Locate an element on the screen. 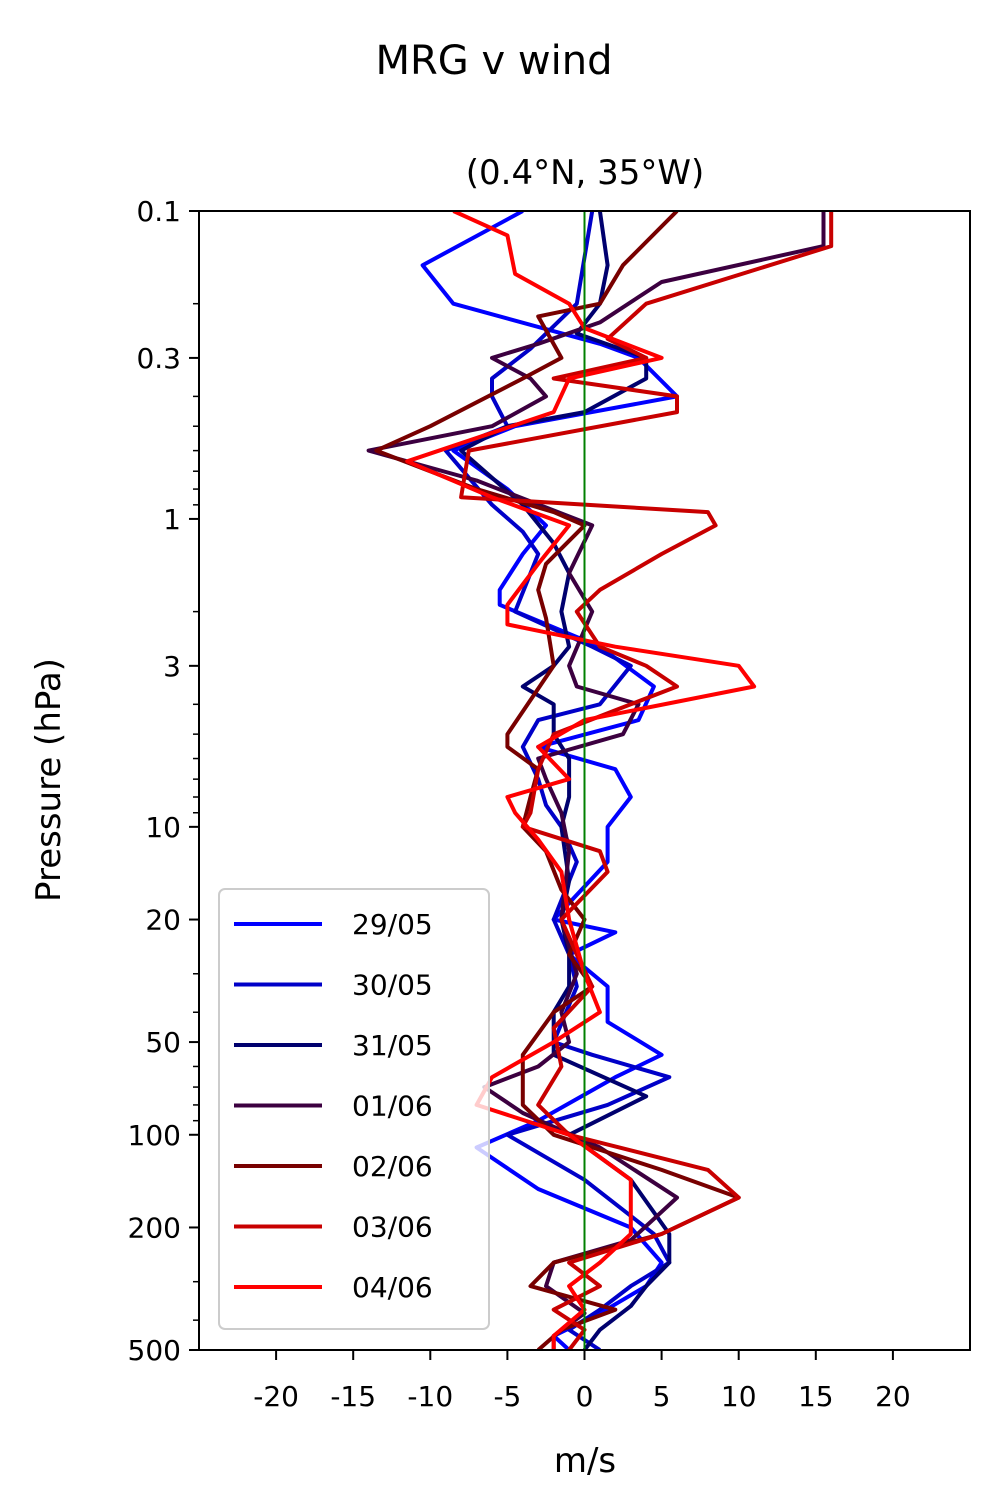 The image size is (990, 1500). y-tick-label: 10 is located at coordinates (163, 827).